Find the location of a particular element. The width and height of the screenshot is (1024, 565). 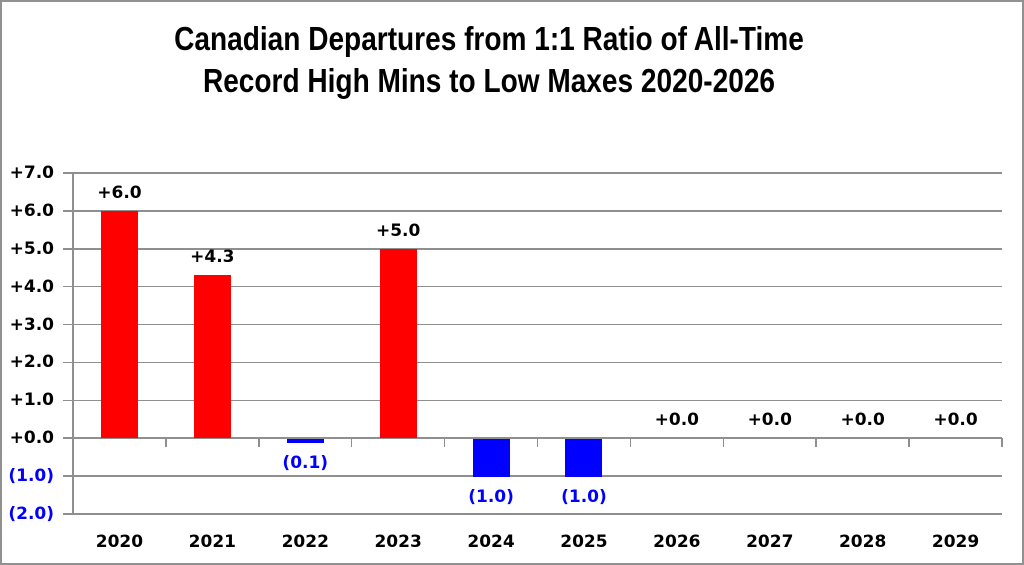

bar-2023 is located at coordinates (398, 343).